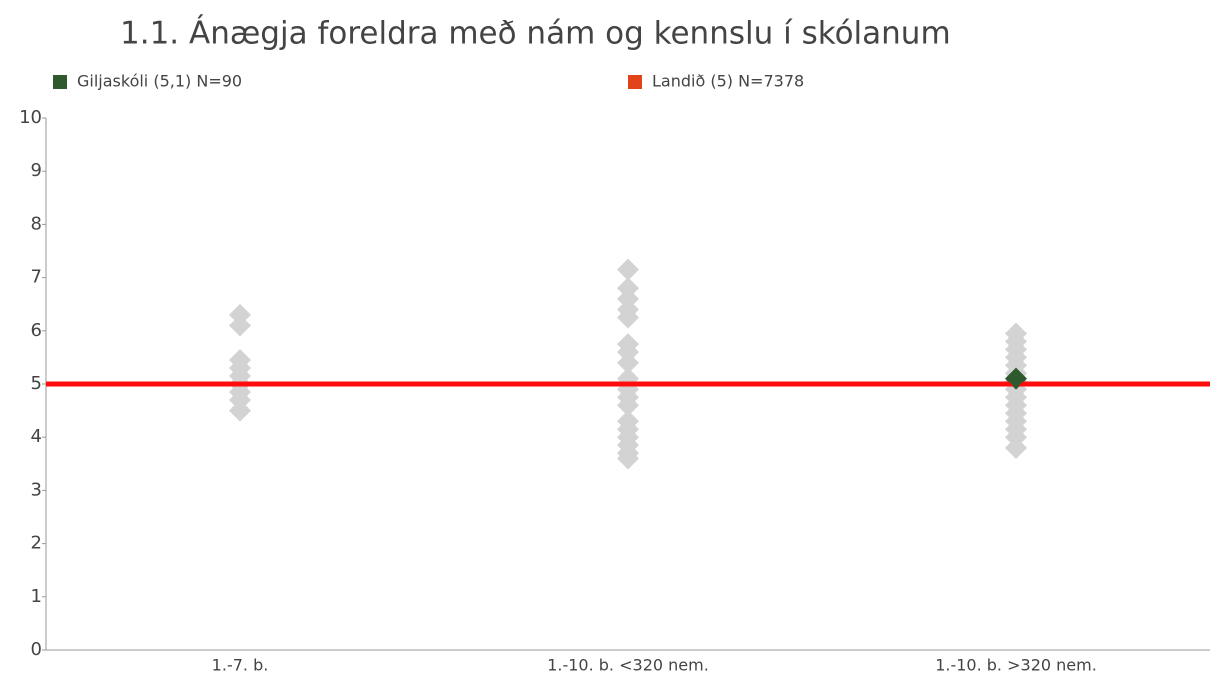 The image size is (1220, 678). Describe the element at coordinates (36, 330) in the screenshot. I see `y-tick-label: 6` at that location.